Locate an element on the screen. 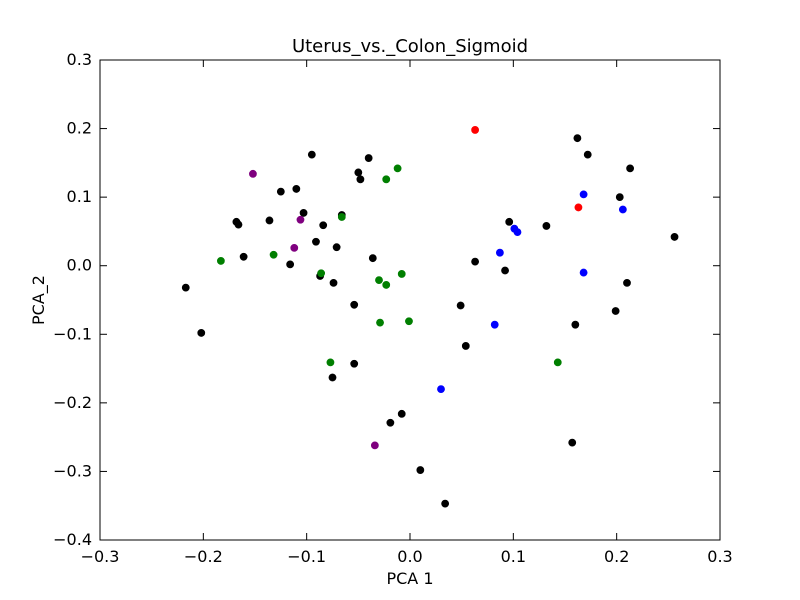 The width and height of the screenshot is (800, 600). y-tick-label: 0.0 is located at coordinates (79, 265).